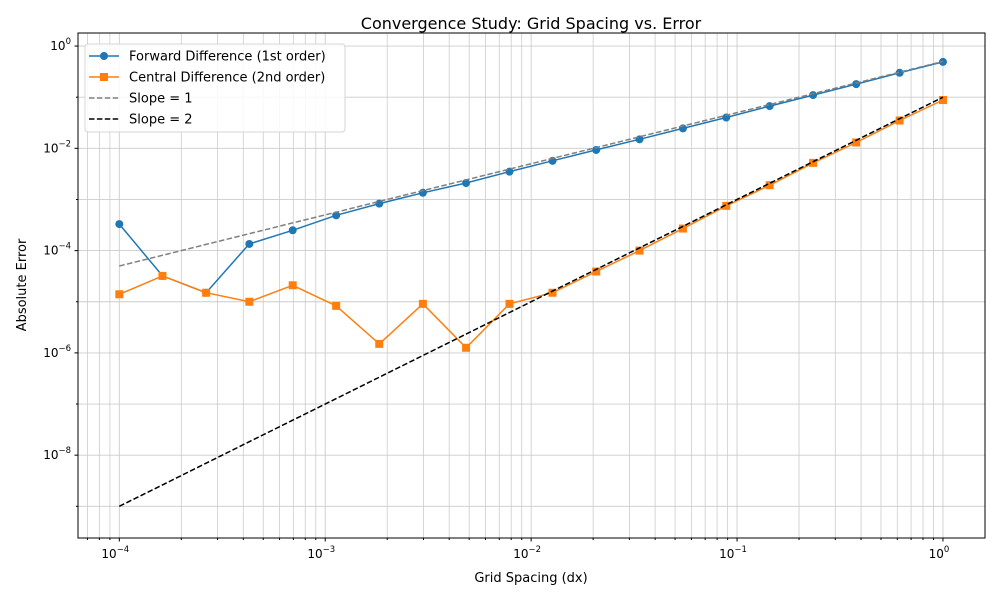 The image size is (1000, 604). I want to click on y-tick-label: 10⁻⁴, so click(57, 250).